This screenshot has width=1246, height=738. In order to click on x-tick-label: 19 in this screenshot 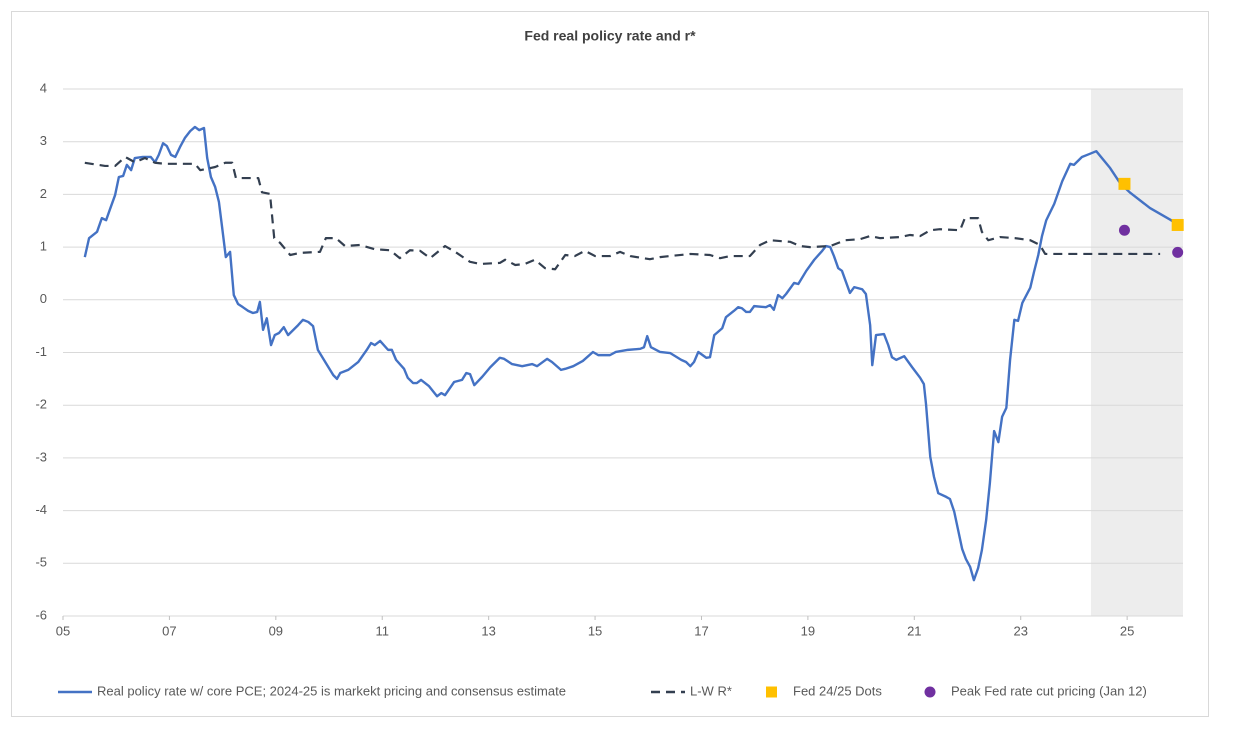, I will do `click(808, 630)`.